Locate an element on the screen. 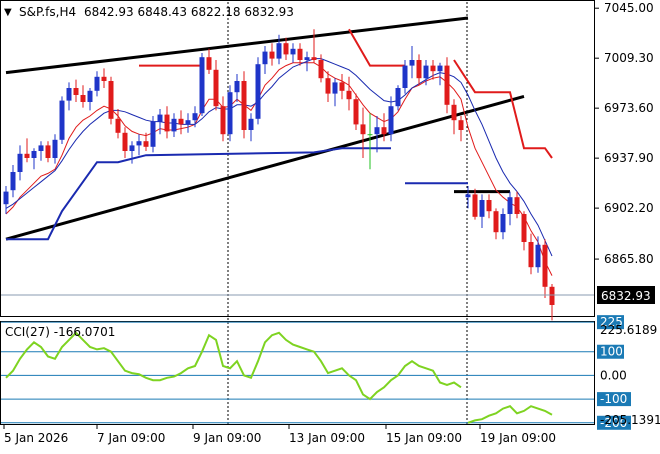 Image resolution: width=660 pixels, height=454 pixels. header-arrow: ▼ is located at coordinates (8, 12).